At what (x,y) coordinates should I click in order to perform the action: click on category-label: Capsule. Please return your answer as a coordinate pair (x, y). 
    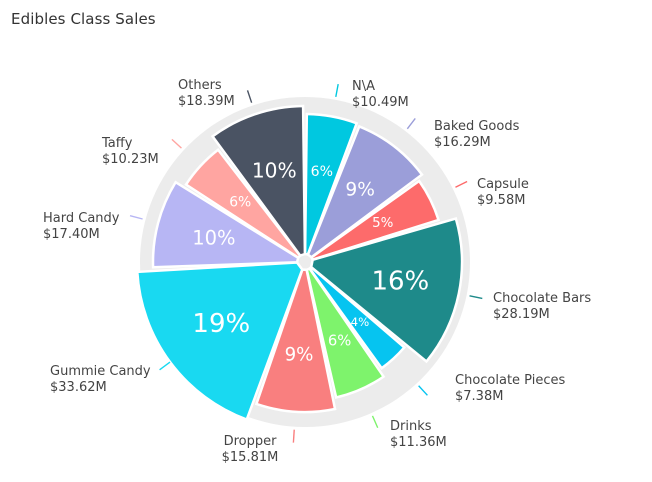
    Looking at the image, I should click on (503, 184).